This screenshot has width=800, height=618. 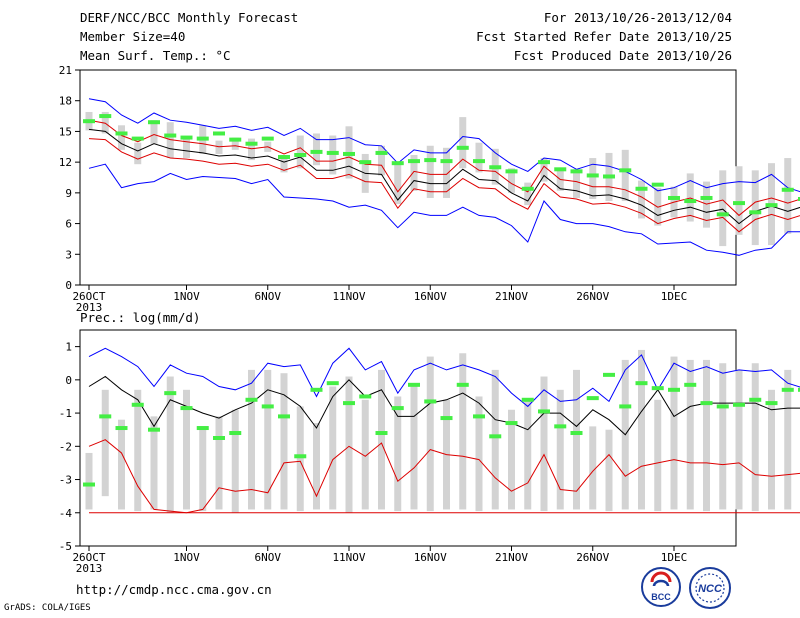 I want to click on prec-y-tick-label: -5, so click(x=65, y=546).